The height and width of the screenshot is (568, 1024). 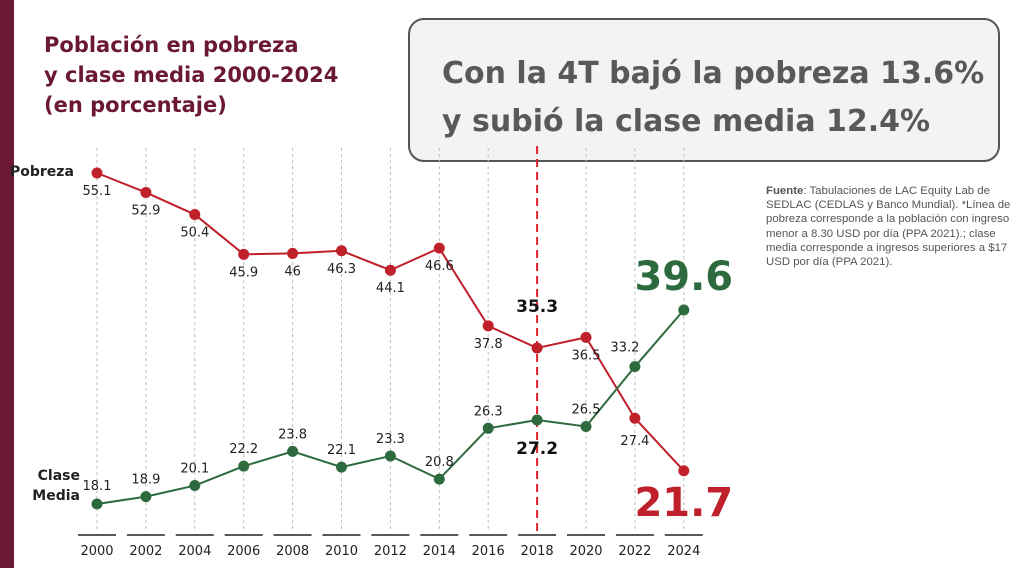 I want to click on value-label-pobreza: 50.4, so click(x=194, y=233).